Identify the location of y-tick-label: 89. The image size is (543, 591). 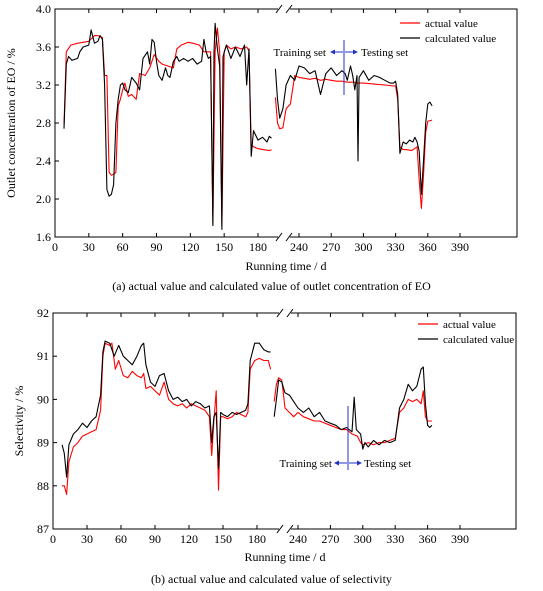
(43, 443).